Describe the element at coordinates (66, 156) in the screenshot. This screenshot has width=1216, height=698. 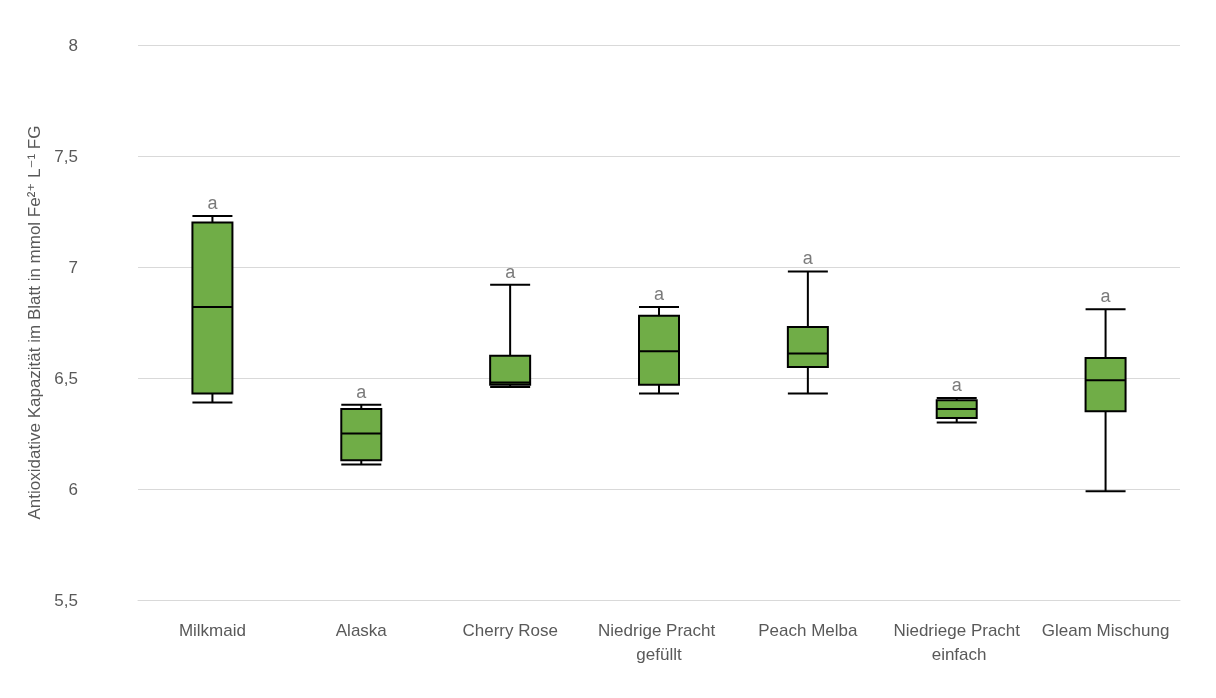
I see `y-tick-label: 7,5` at that location.